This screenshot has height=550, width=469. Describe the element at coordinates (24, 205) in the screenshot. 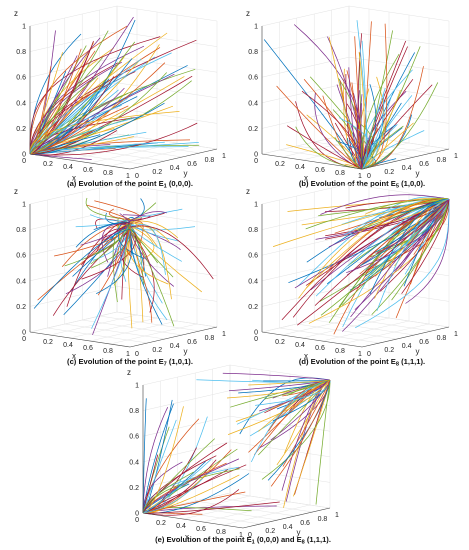

I see `panel-c-z-tick: 1` at that location.